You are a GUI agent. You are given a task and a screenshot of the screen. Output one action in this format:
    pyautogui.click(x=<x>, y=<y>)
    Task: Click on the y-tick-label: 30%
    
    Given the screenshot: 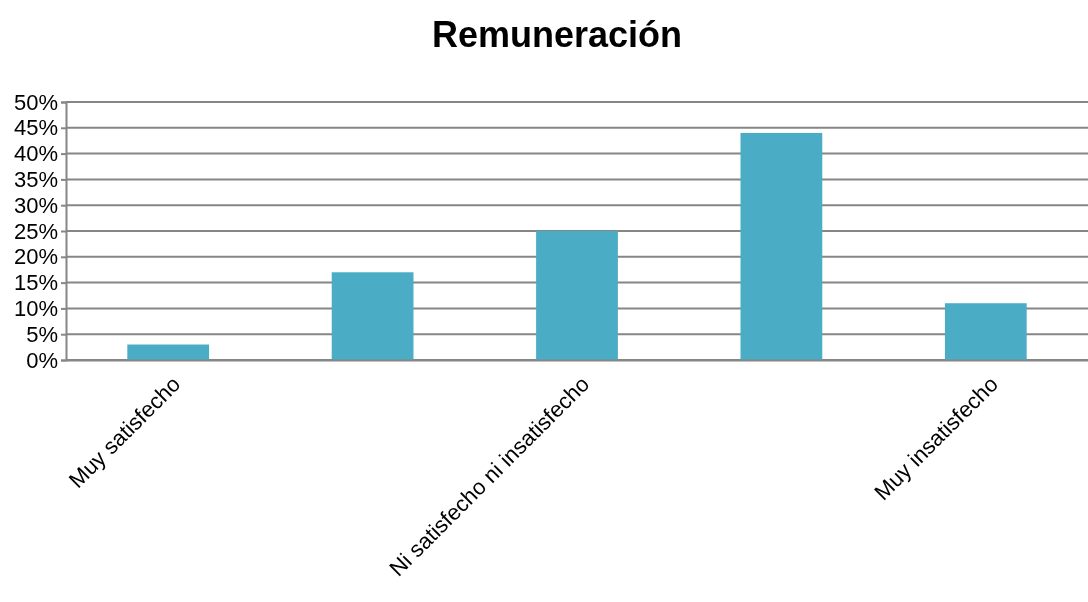 What is the action you would take?
    pyautogui.click(x=35, y=205)
    